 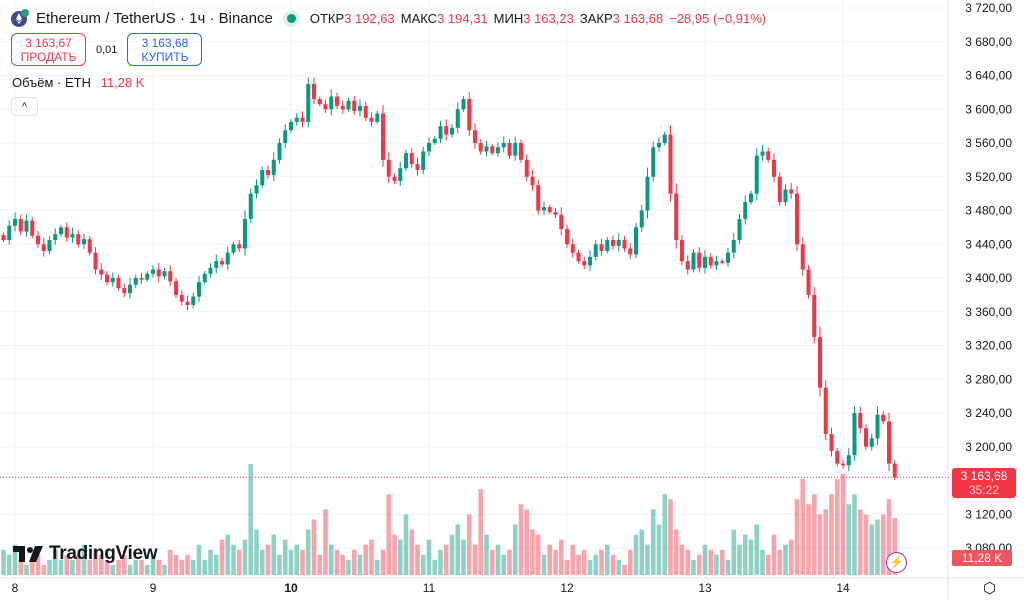 What do you see at coordinates (48, 43) in the screenshot?
I see `sell-price: 3 163,67` at bounding box center [48, 43].